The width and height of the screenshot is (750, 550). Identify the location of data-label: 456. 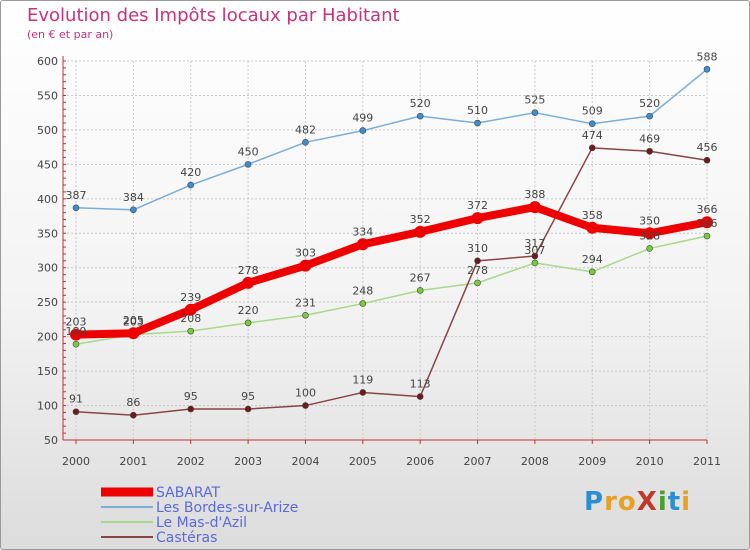
(707, 147).